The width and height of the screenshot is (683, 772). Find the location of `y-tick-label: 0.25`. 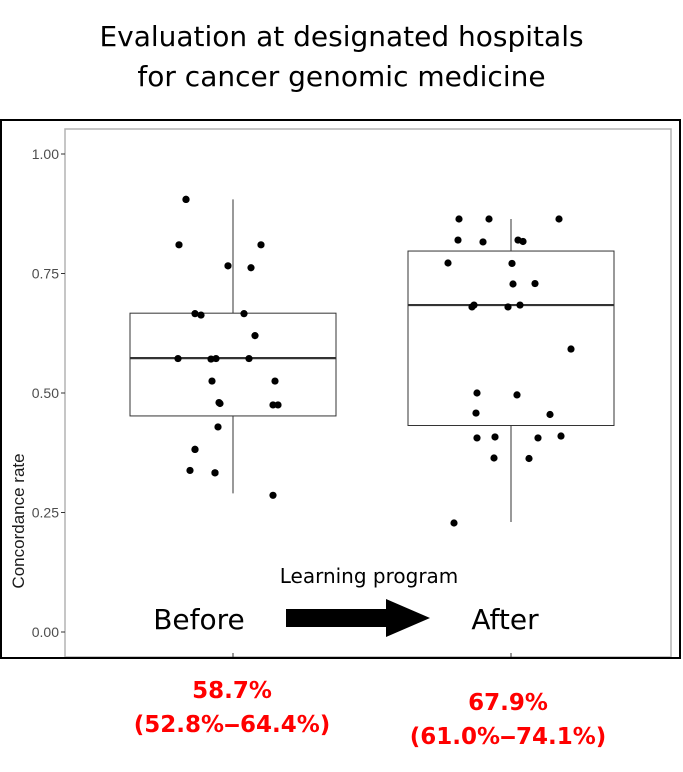

y-tick-label: 0.25 is located at coordinates (45, 513).